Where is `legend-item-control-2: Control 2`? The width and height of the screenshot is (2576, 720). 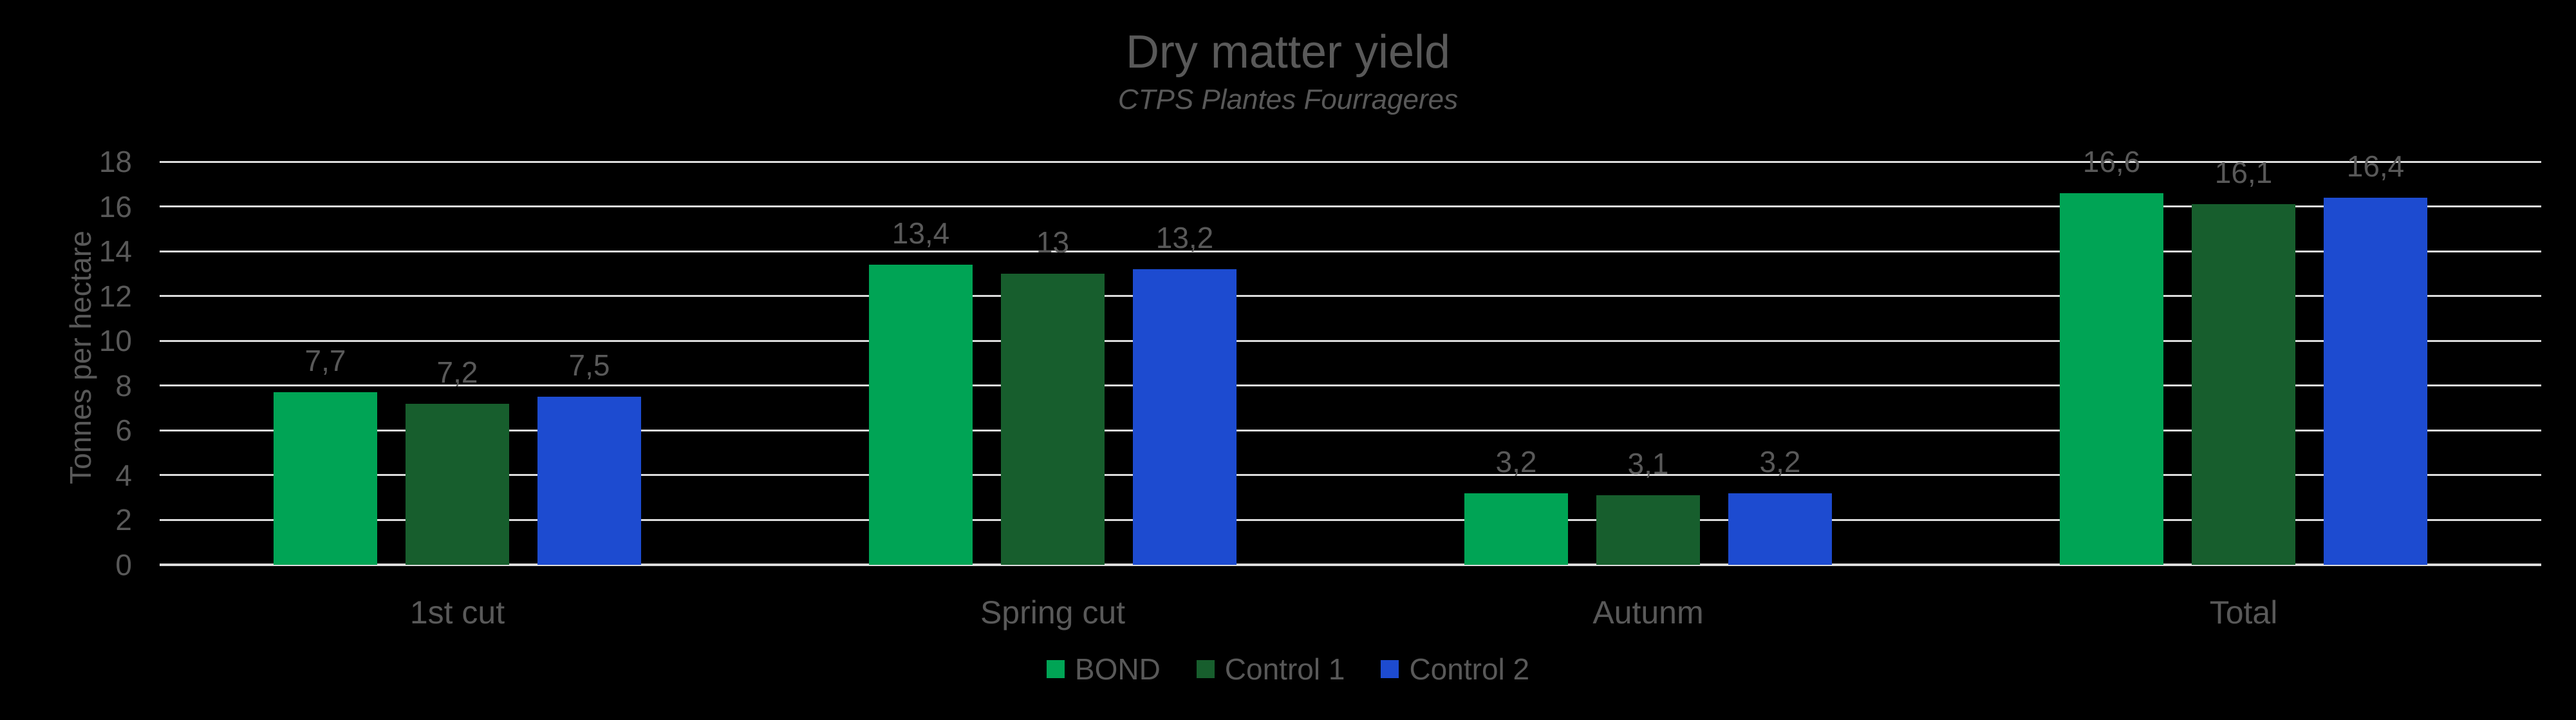 legend-item-control-2: Control 2 is located at coordinates (1455, 669).